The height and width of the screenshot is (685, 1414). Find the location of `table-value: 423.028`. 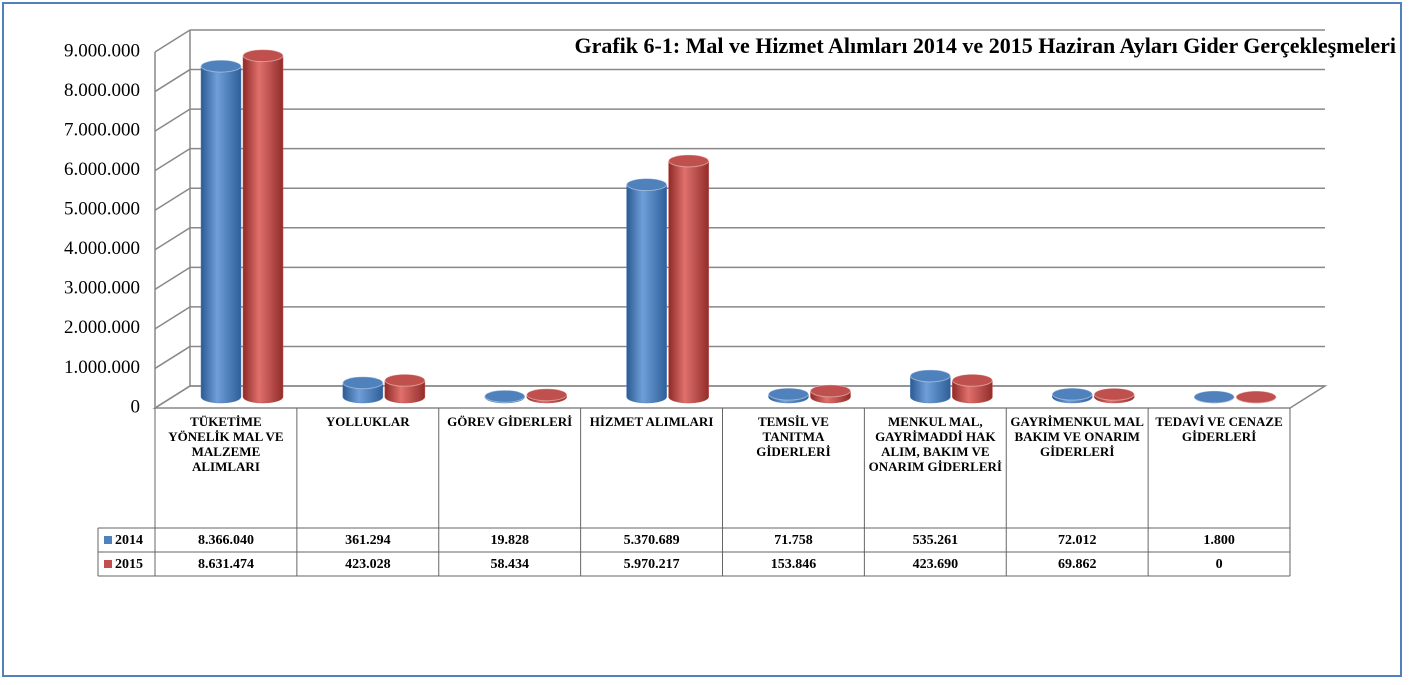

table-value: 423.028 is located at coordinates (368, 564).